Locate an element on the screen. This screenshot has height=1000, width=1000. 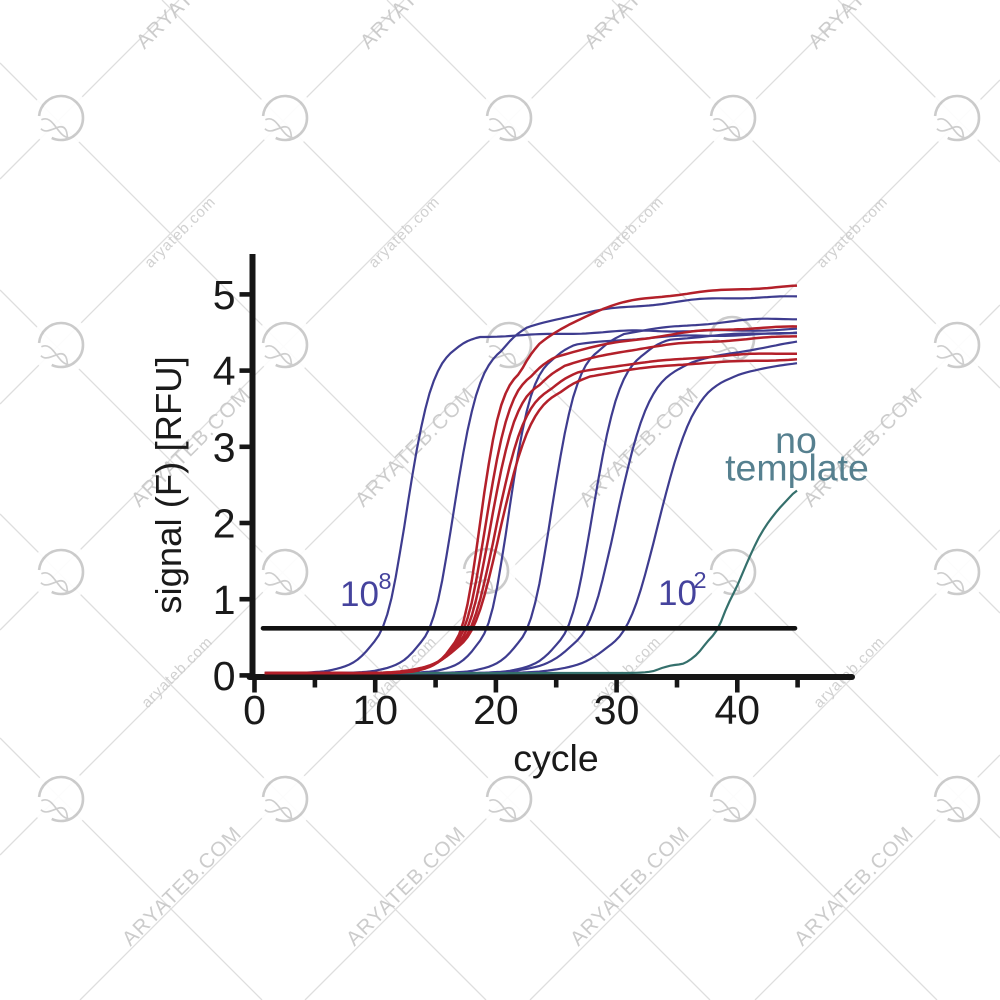
svg-text: 8 is located at coordinates (385, 581).